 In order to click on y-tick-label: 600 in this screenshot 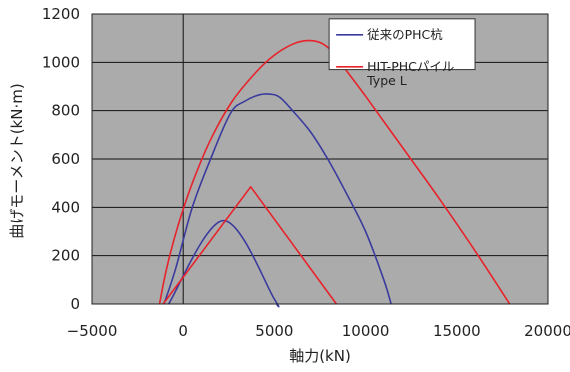, I will do `click(65, 159)`.